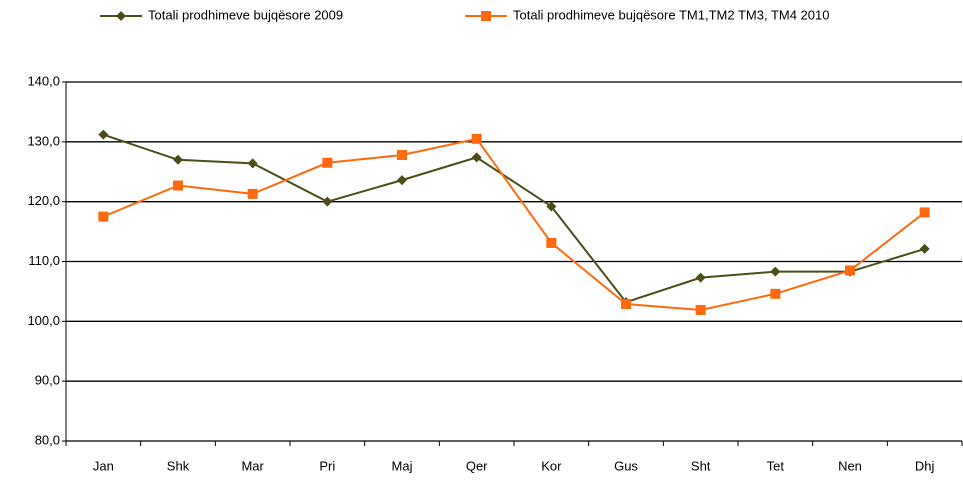 This screenshot has height=489, width=963. Describe the element at coordinates (626, 465) in the screenshot. I see `x-tick-label: Gus` at that location.